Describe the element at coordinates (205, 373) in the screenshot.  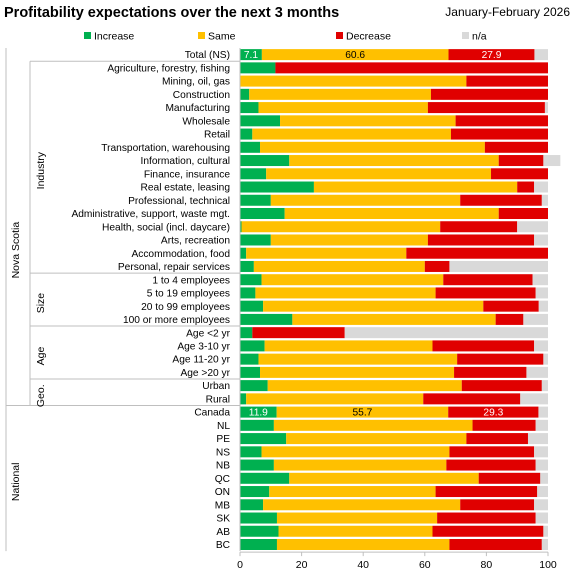
I see `category-label: Age >20 yr` at that location.